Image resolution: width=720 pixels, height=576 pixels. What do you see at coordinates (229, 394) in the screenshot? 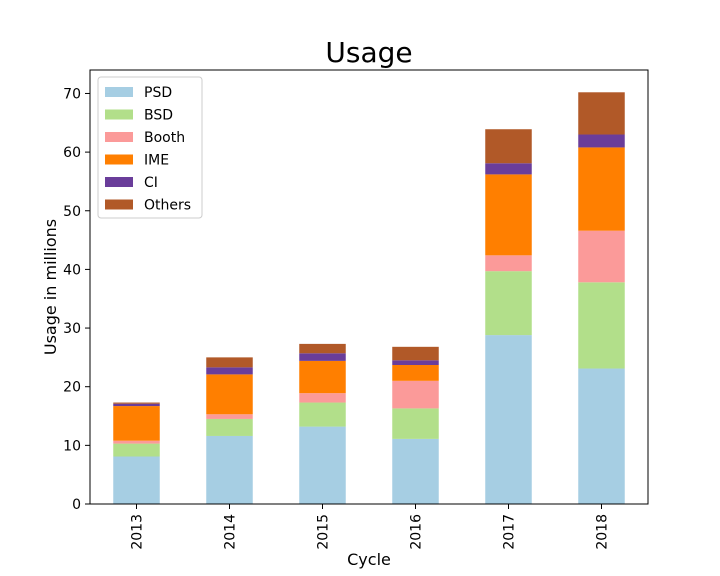
I see `bar-ime-2014` at bounding box center [229, 394].